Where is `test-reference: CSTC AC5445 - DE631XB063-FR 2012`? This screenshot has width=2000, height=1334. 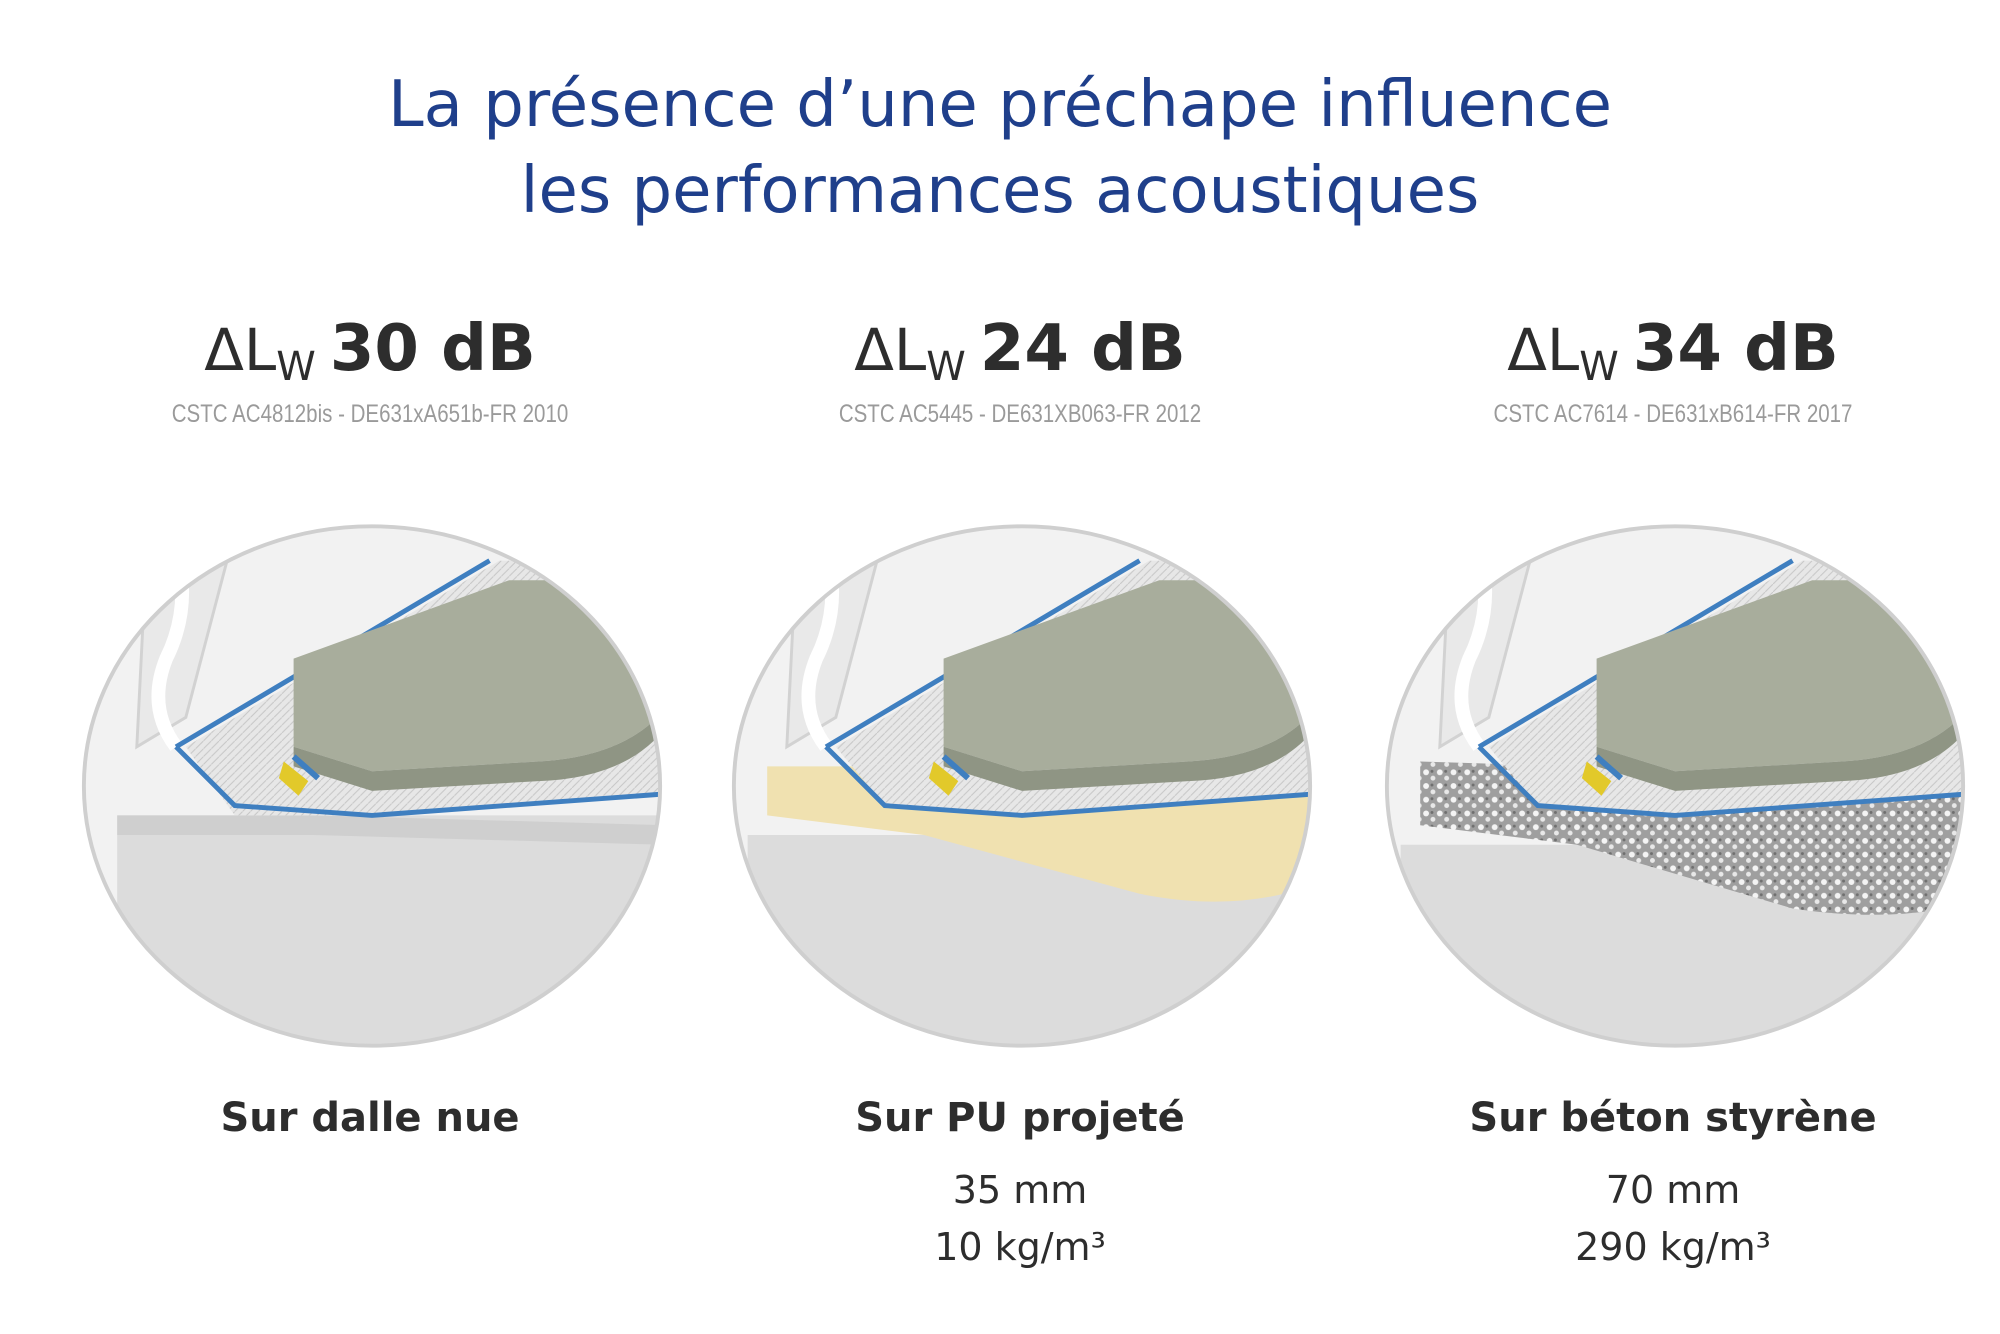 test-reference: CSTC AC5445 - DE631XB063-FR 2012 is located at coordinates (1020, 414).